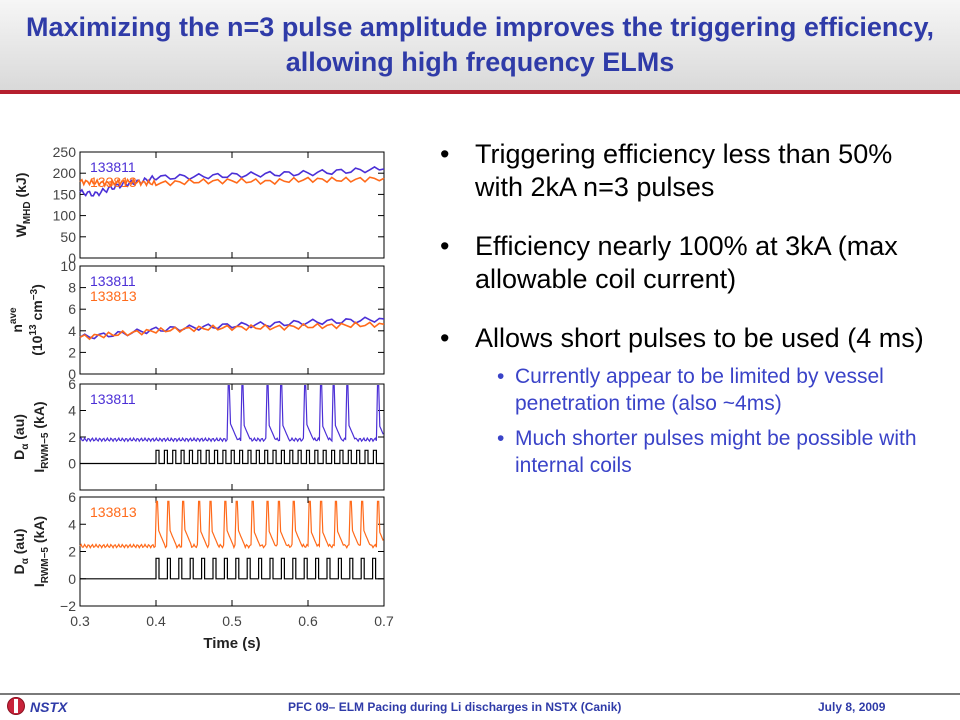 The height and width of the screenshot is (720, 960). I want to click on y-tick-label: 150, so click(65, 194).